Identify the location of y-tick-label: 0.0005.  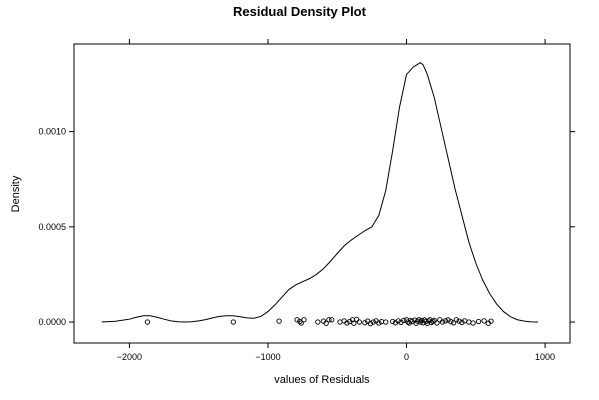
(52, 227).